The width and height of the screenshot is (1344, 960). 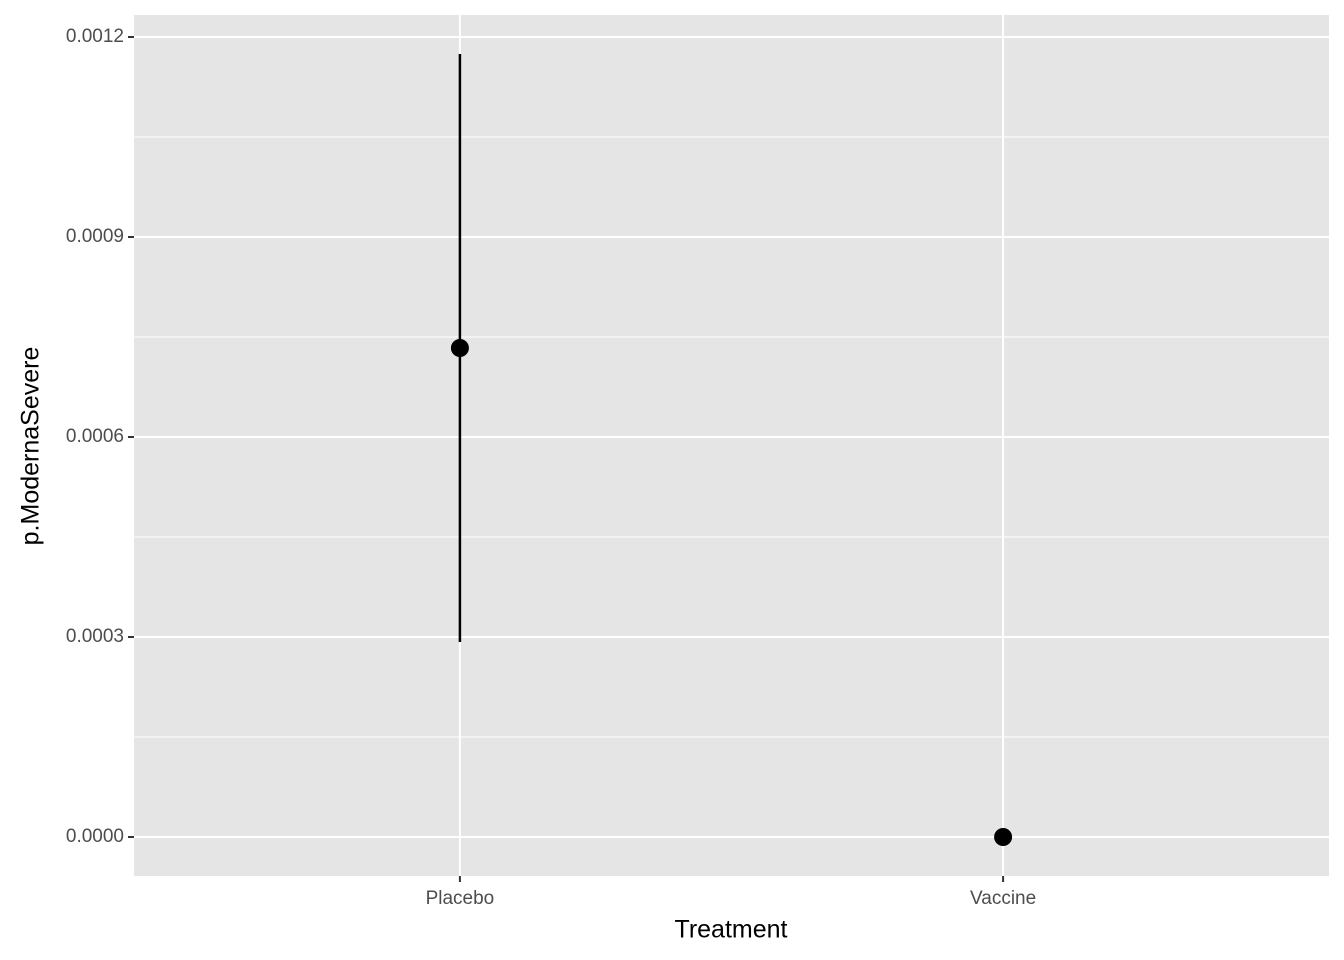 I want to click on x-tick-label: Placebo, so click(x=460, y=898).